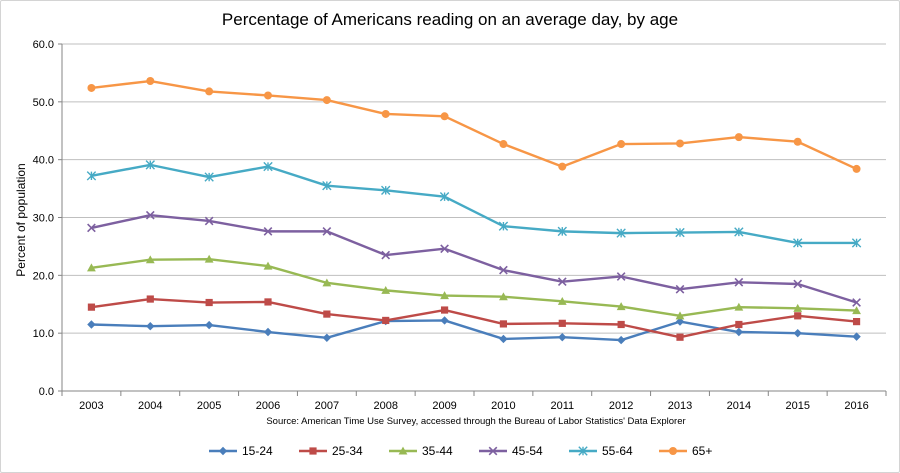 Image resolution: width=900 pixels, height=473 pixels. What do you see at coordinates (385, 406) in the screenshot?
I see `x-tick-label: 2008` at bounding box center [385, 406].